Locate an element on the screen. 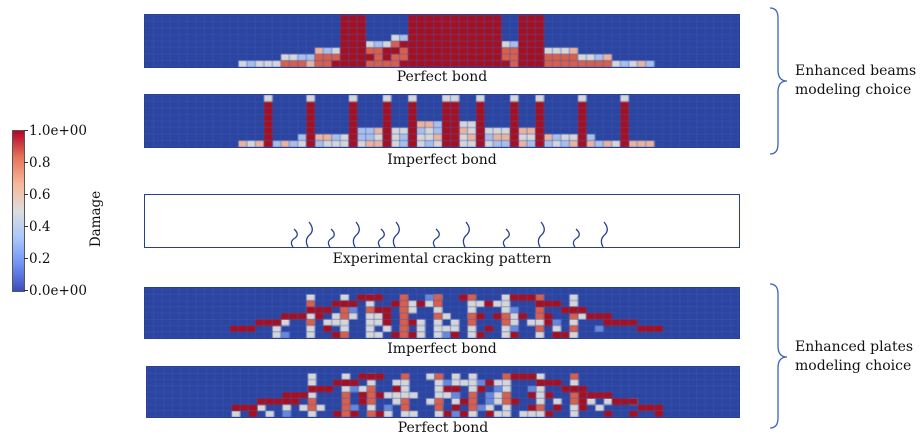 This screenshot has height=438, width=922. beams-perfect-bond-panel is located at coordinates (442, 41).